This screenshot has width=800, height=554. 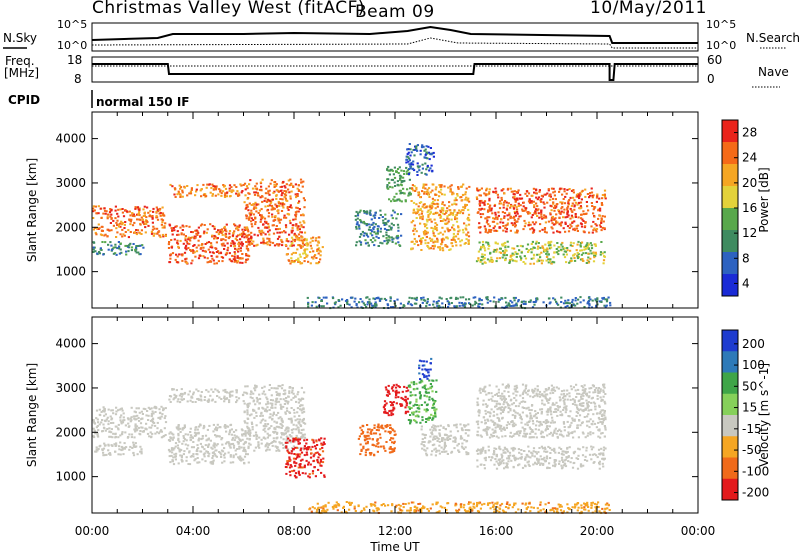 What do you see at coordinates (394, 547) in the screenshot?
I see `time-axis-label: Time UT` at bounding box center [394, 547].